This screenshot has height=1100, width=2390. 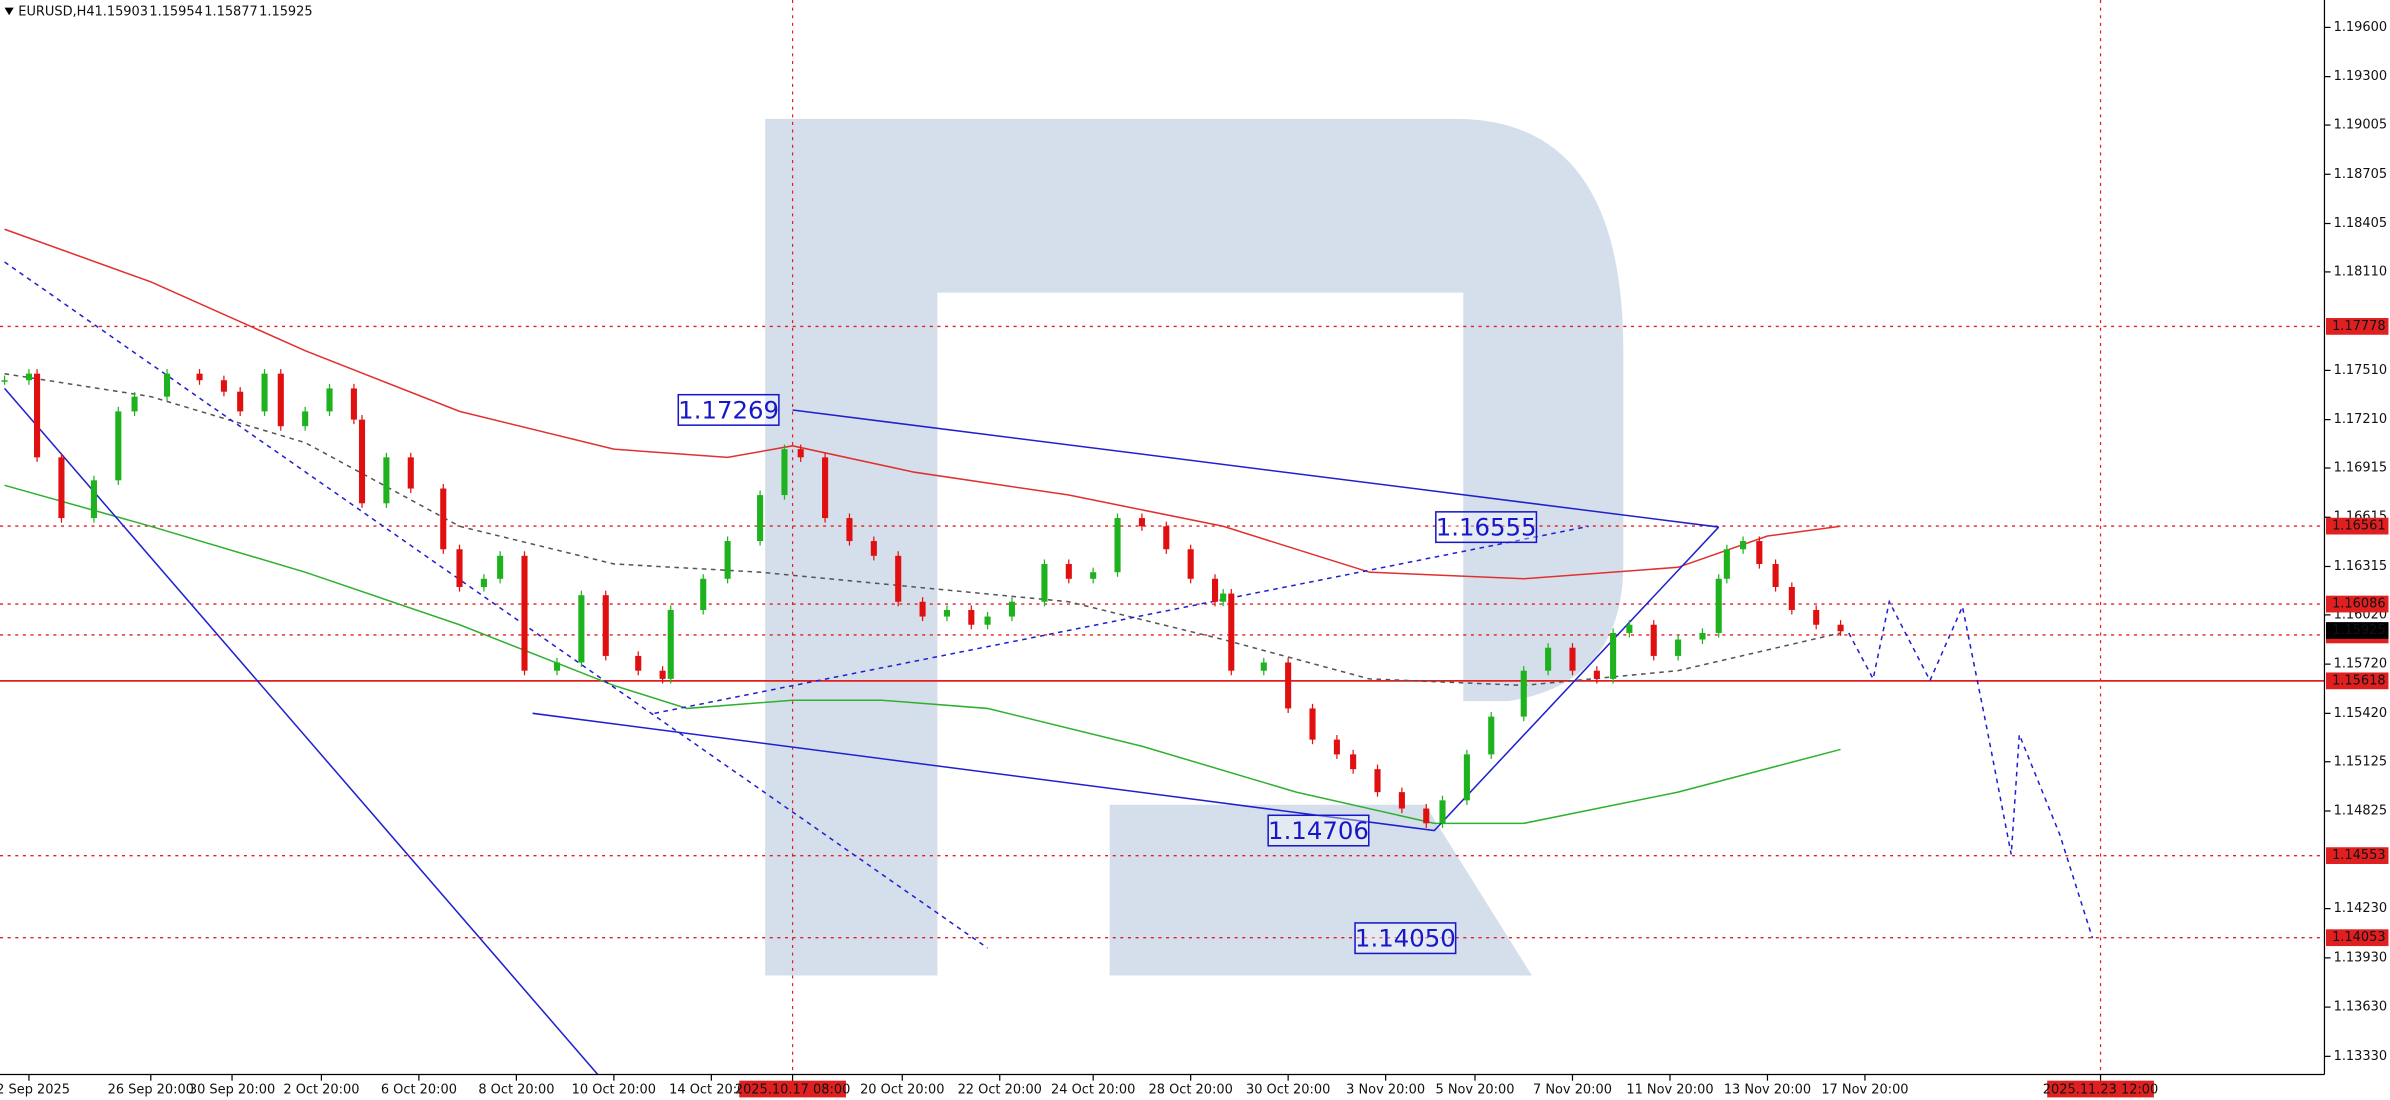 What do you see at coordinates (614, 1089) in the screenshot?
I see `x-tick-label: 10 Oct 20:00` at bounding box center [614, 1089].